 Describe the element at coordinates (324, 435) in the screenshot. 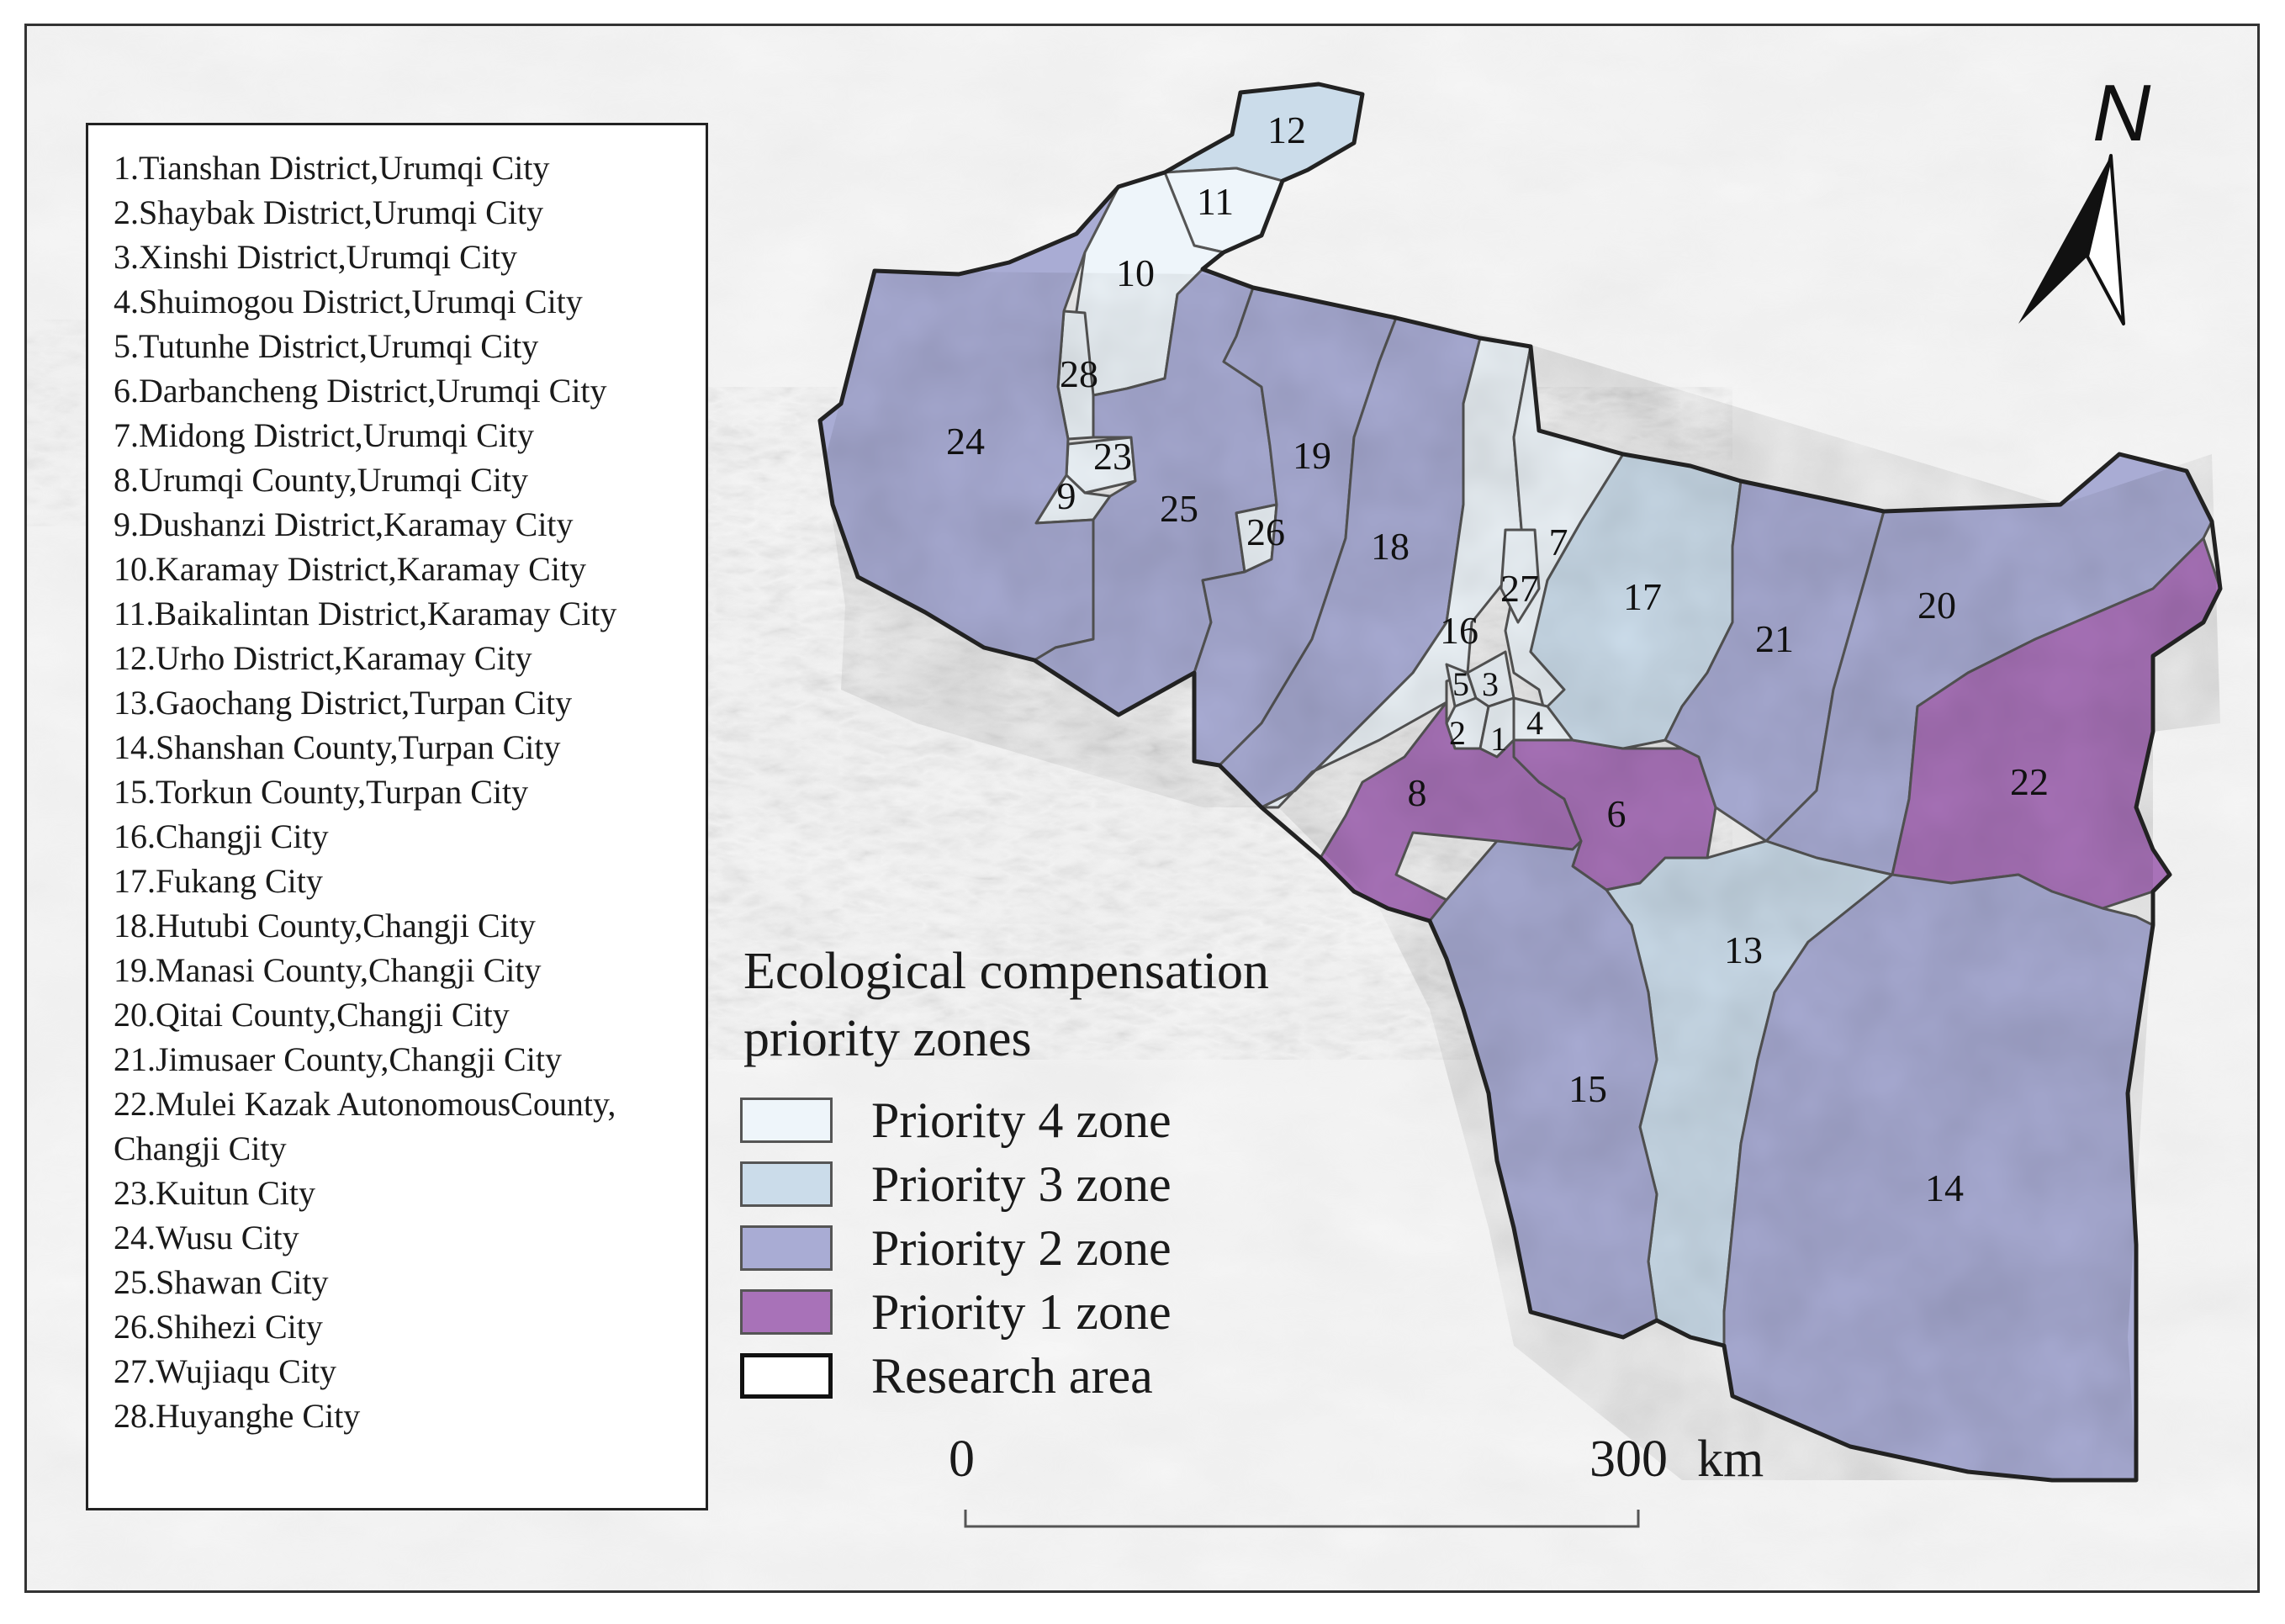

I see `district-list-item: 7.Midong District,Urumqi City` at that location.